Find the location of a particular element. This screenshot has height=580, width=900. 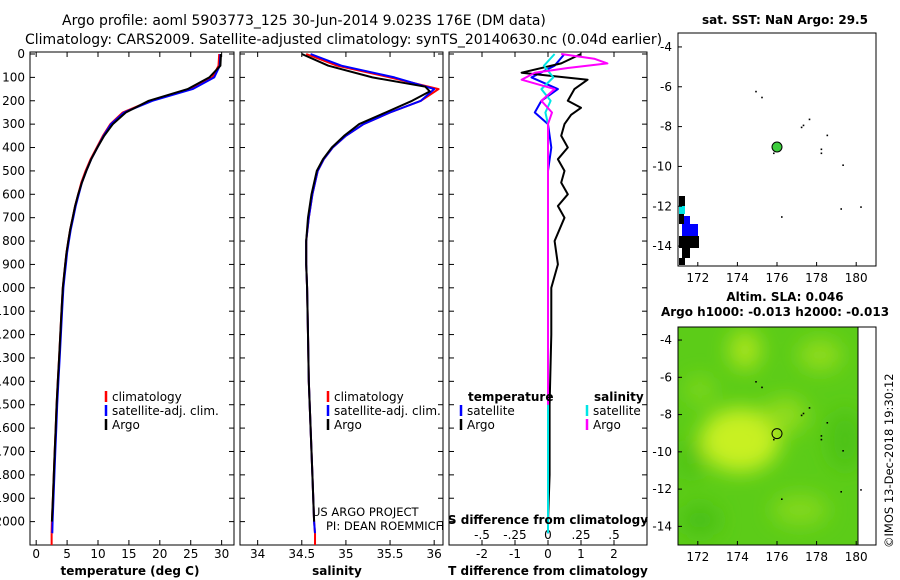

legend-argo-2: Argo is located at coordinates (348, 425).